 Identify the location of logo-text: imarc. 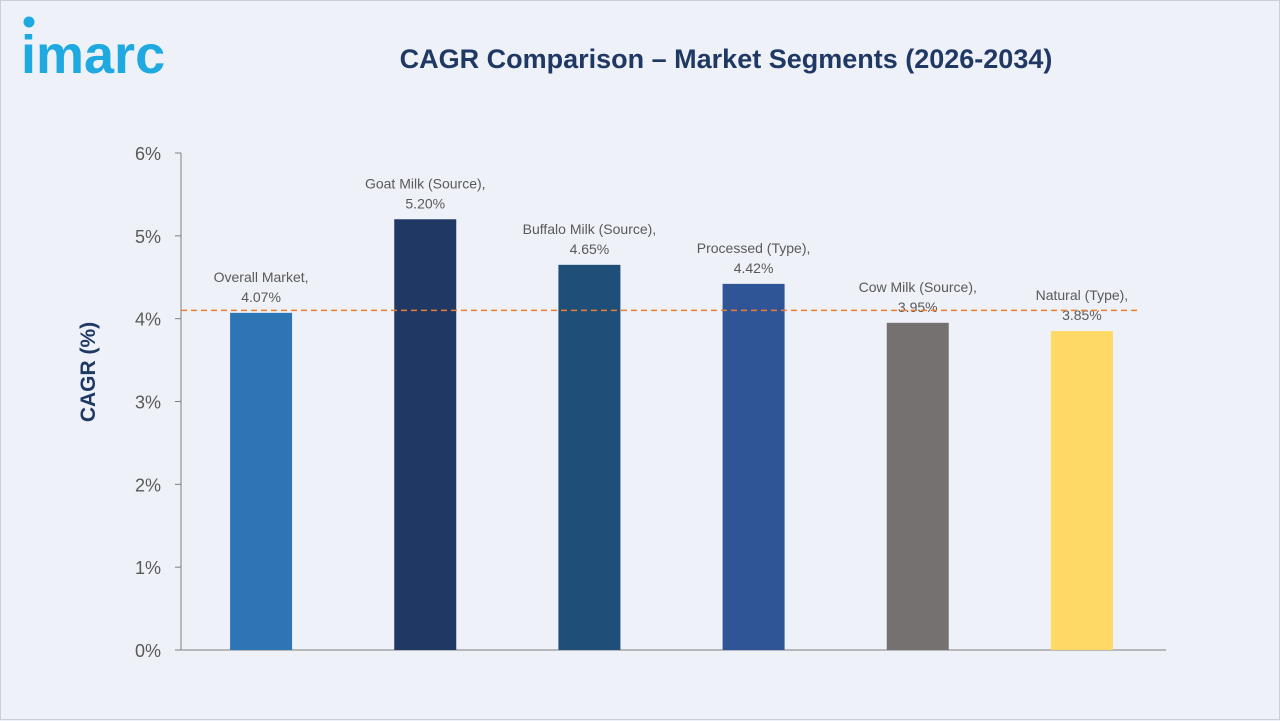
(93, 53).